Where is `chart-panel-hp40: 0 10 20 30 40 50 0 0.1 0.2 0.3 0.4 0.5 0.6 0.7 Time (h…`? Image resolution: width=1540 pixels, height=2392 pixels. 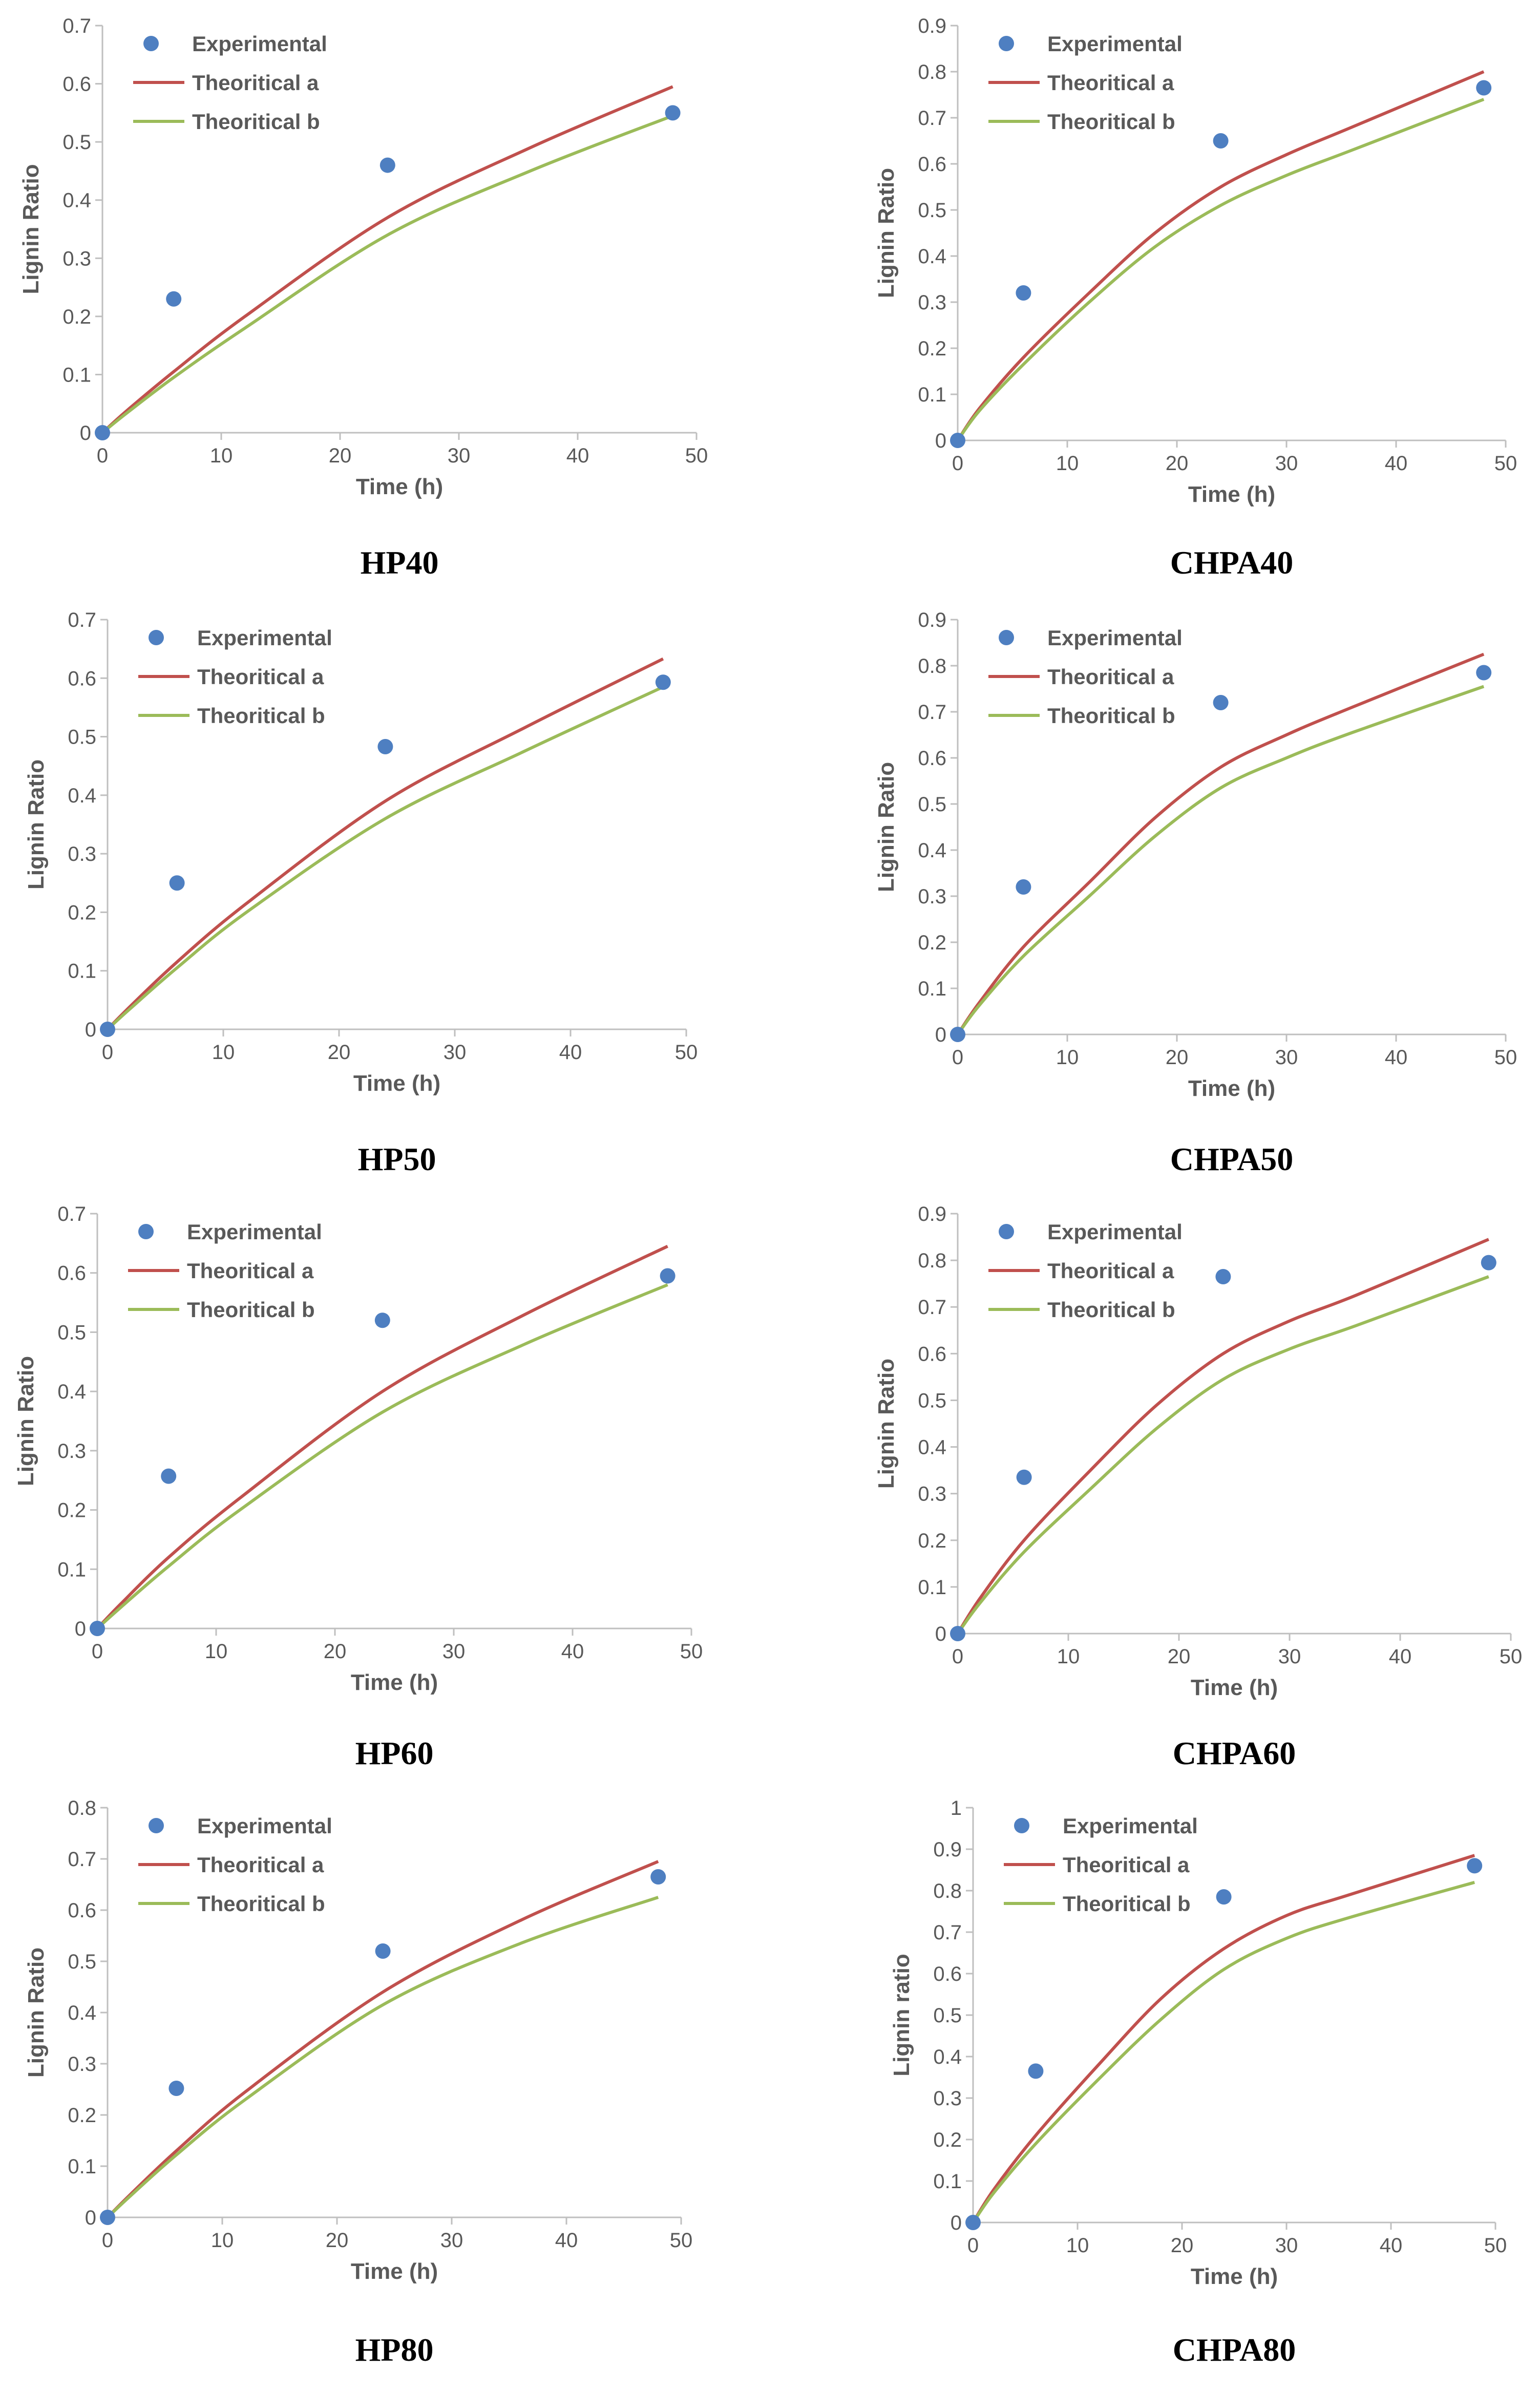
chart-panel-hp40: 0 10 20 30 40 50 0 0.1 0.2 0.3 0.4 0.5 0.6 0.7 Time (h… is located at coordinates (363, 298).